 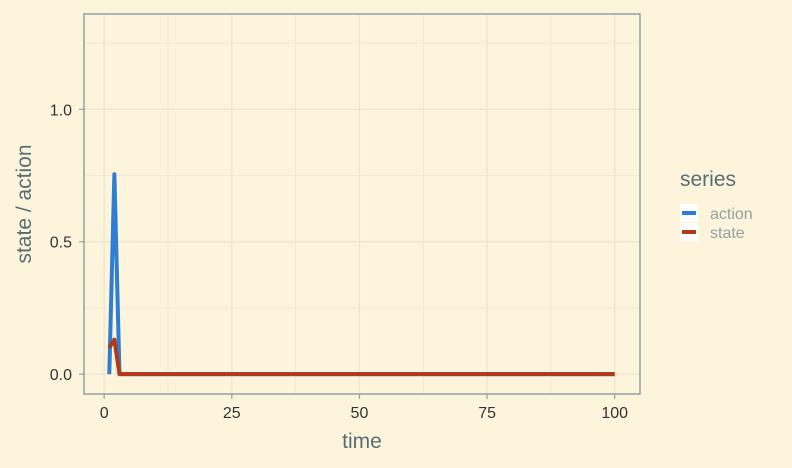 What do you see at coordinates (487, 413) in the screenshot?
I see `x-tick-label: 75` at bounding box center [487, 413].